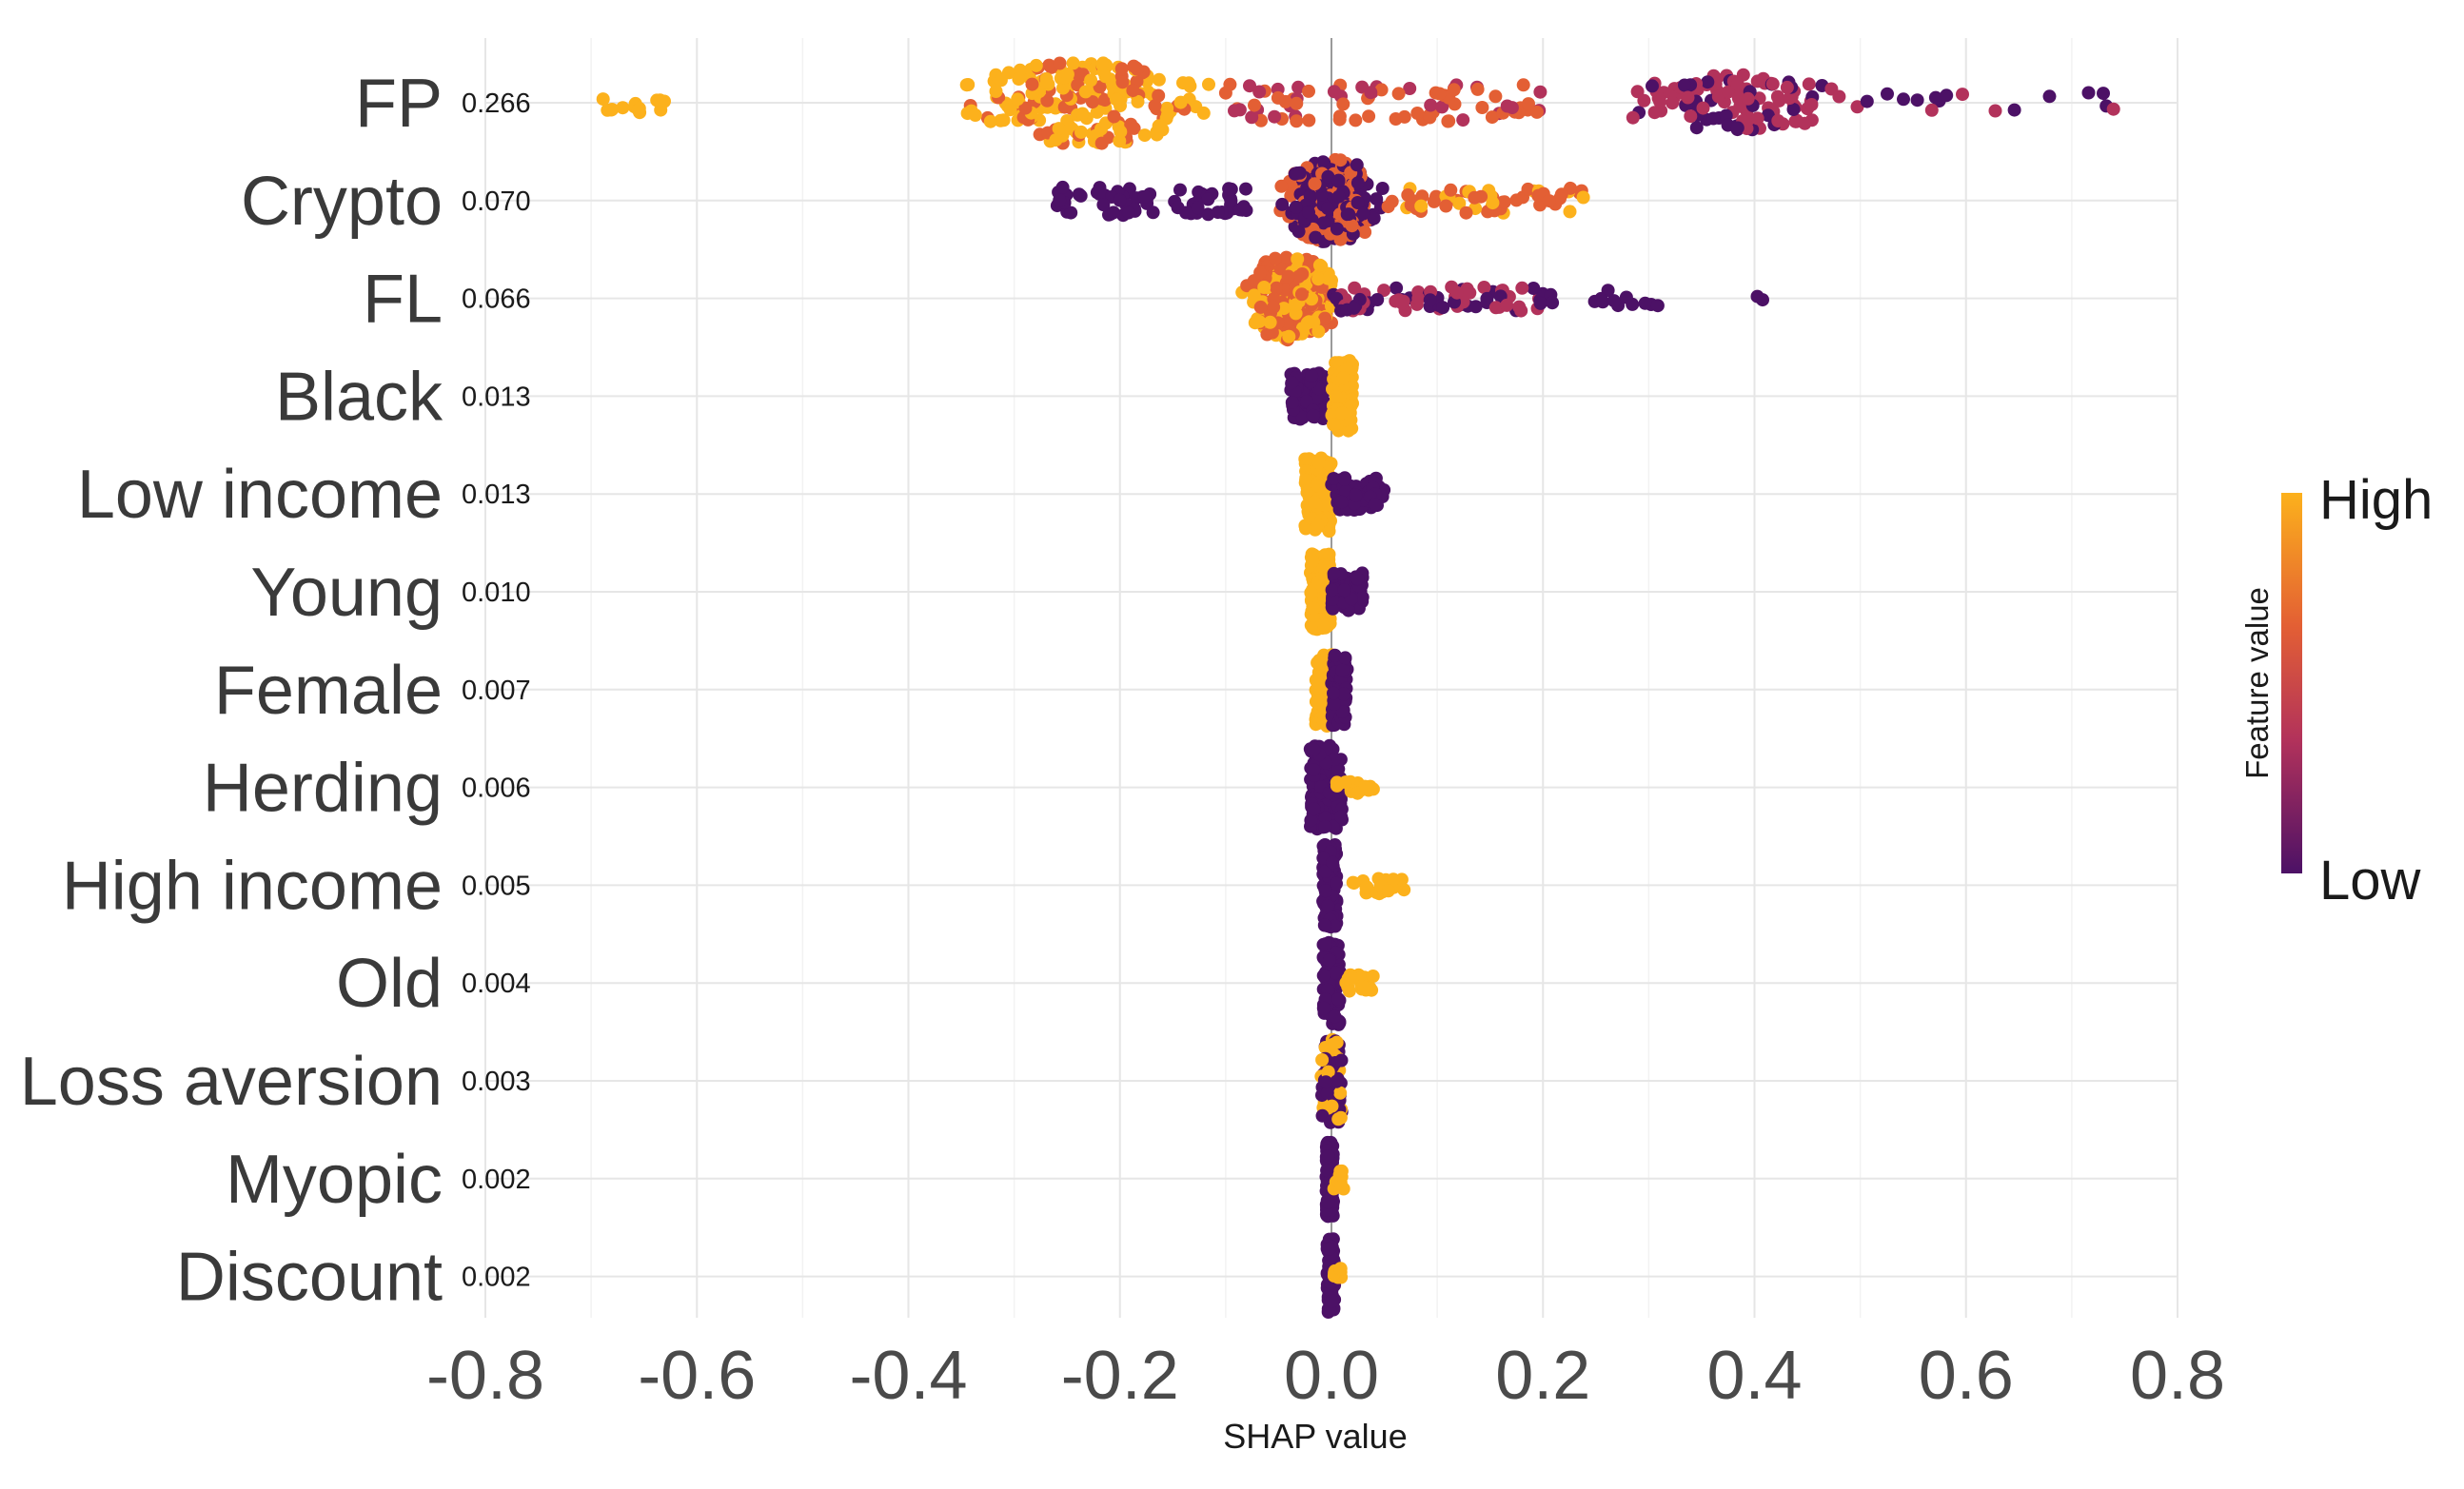 The image size is (2464, 1489). I want to click on feature-row-fp, so click(1358, 103).